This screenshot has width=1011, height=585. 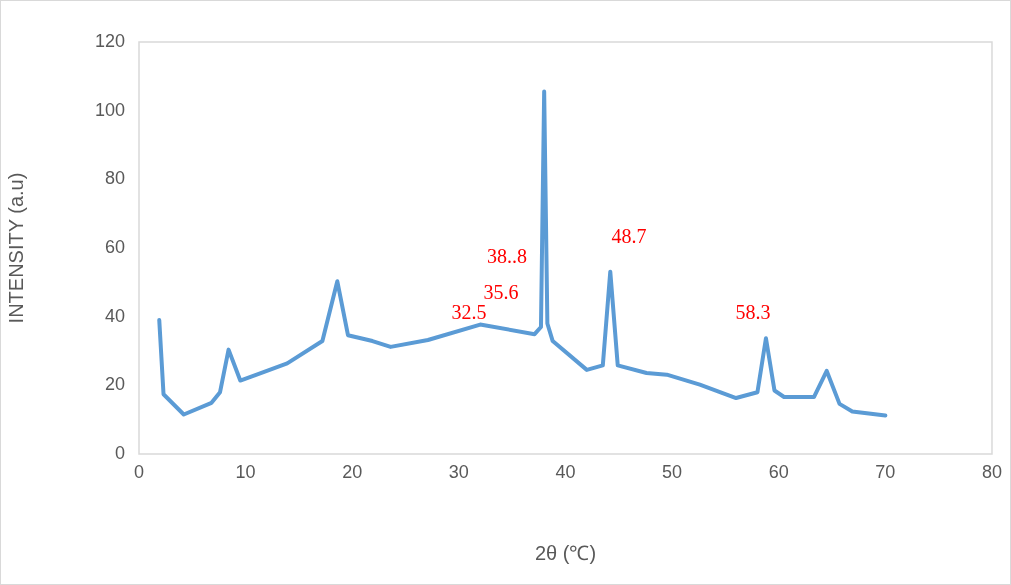 I want to click on y-tick-label: 60, so click(x=114, y=246).